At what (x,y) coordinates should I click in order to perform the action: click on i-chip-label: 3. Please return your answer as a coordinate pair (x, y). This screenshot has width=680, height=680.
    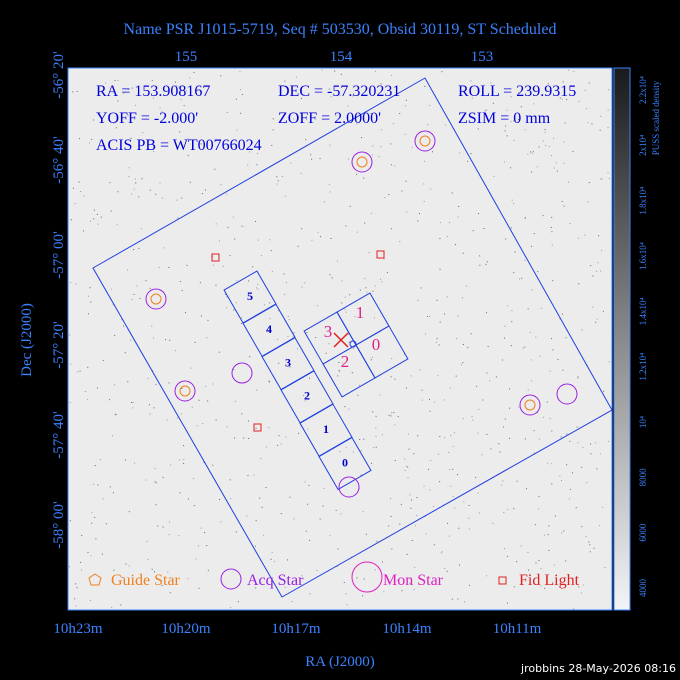
    Looking at the image, I should click on (328, 331).